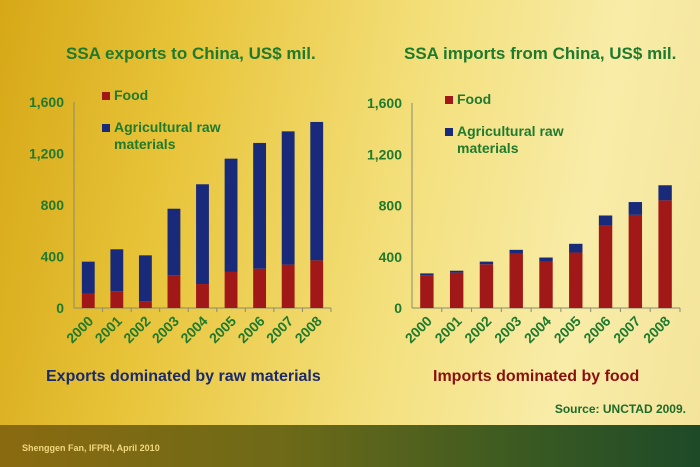  I want to click on source-note: Source: UNCTAD 2009., so click(620, 409).